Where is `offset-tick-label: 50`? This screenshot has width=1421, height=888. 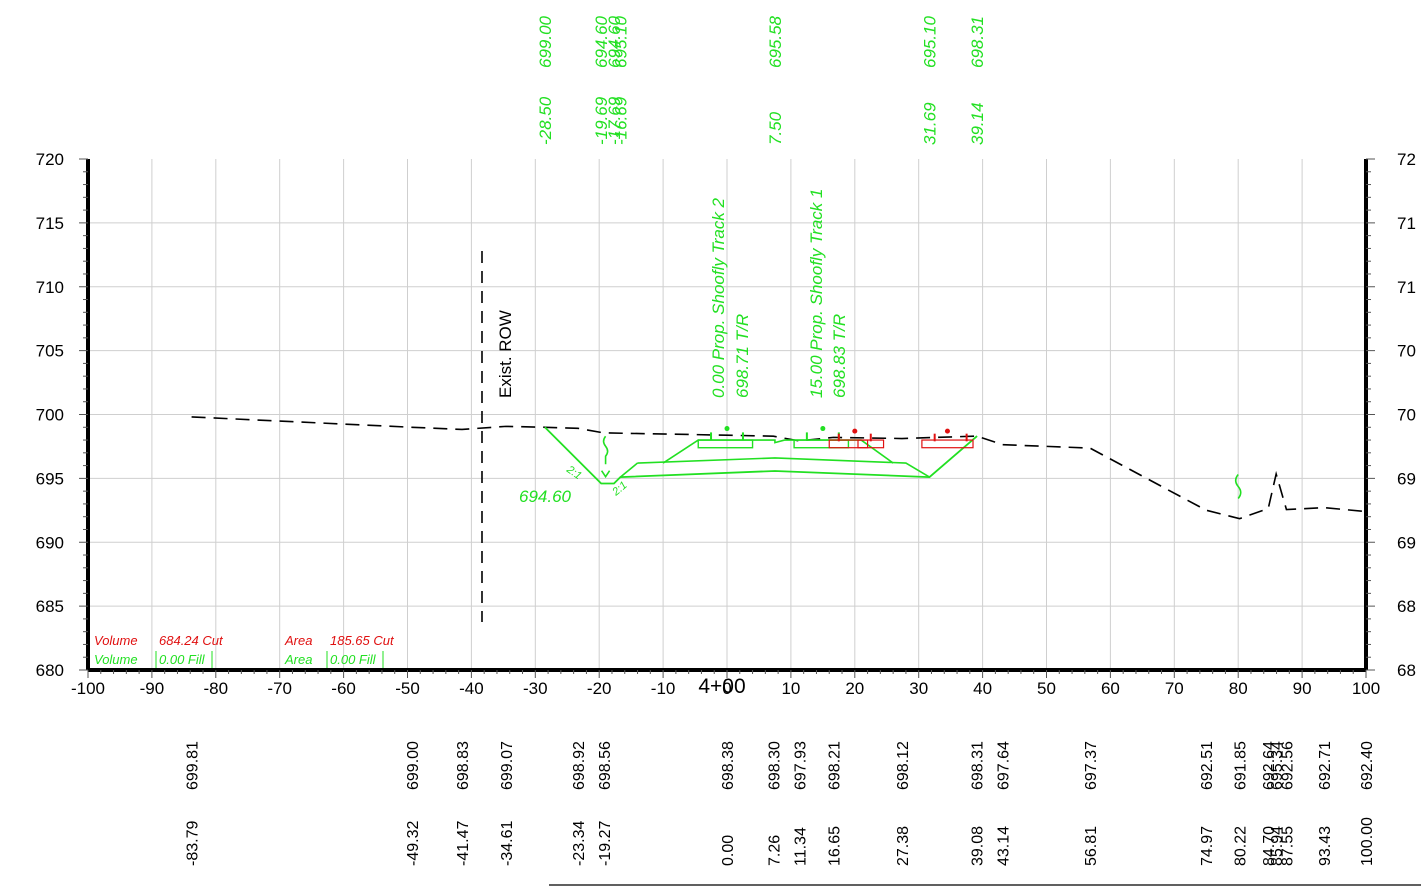
offset-tick-label: 50 is located at coordinates (1046, 688).